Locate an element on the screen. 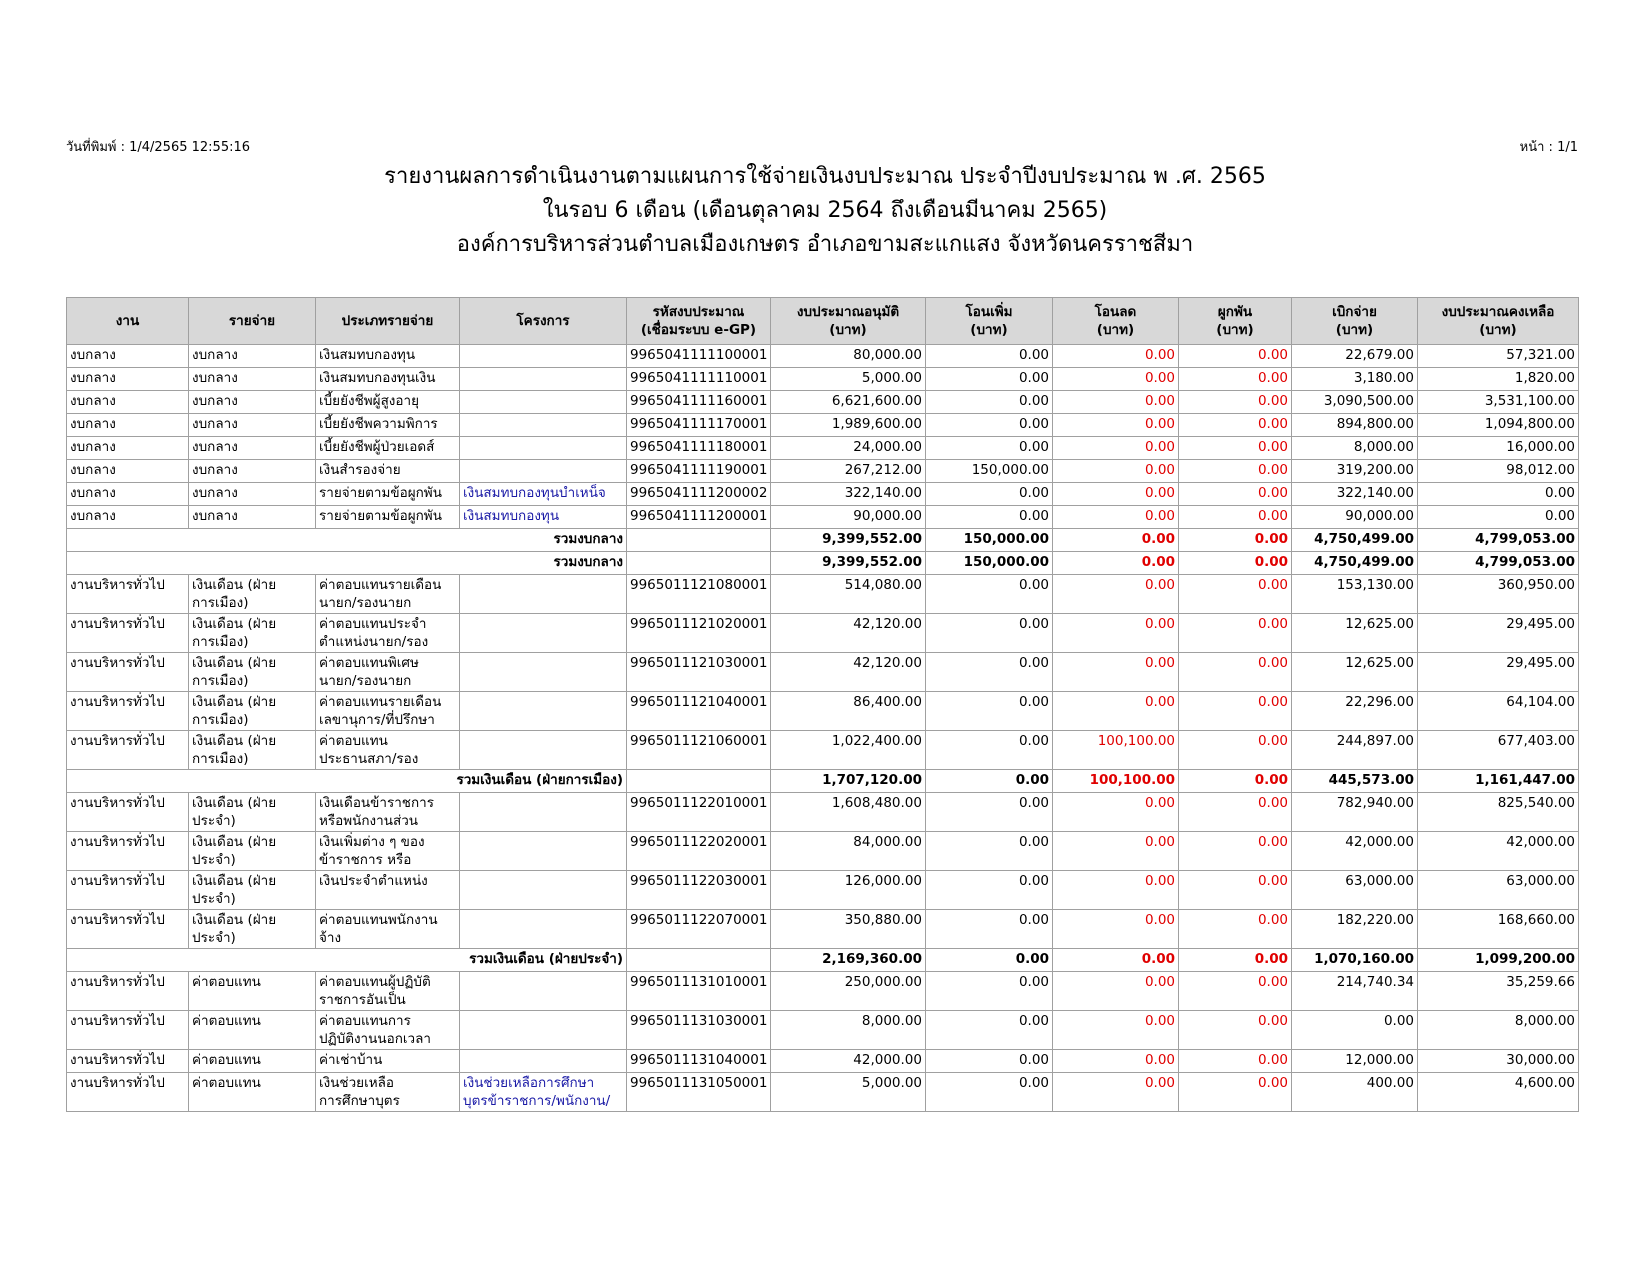  cell: รายจ่ายตามข้อผูกพัน is located at coordinates (387, 494).